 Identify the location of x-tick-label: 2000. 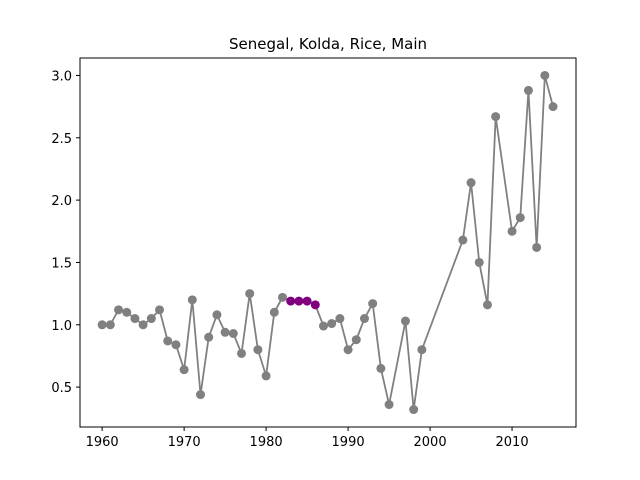
(430, 442).